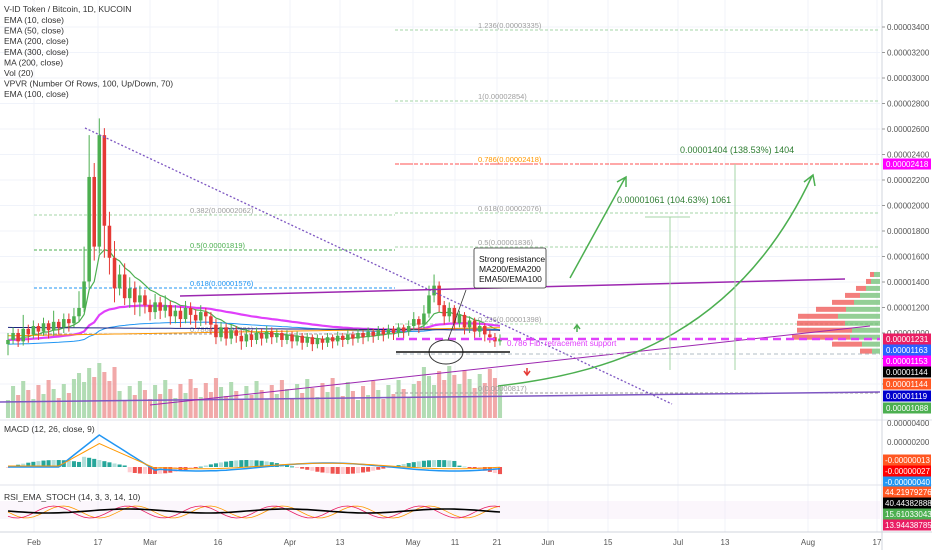 This screenshot has height=550, width=932. I want to click on macd-tag-box, so click(907, 471).